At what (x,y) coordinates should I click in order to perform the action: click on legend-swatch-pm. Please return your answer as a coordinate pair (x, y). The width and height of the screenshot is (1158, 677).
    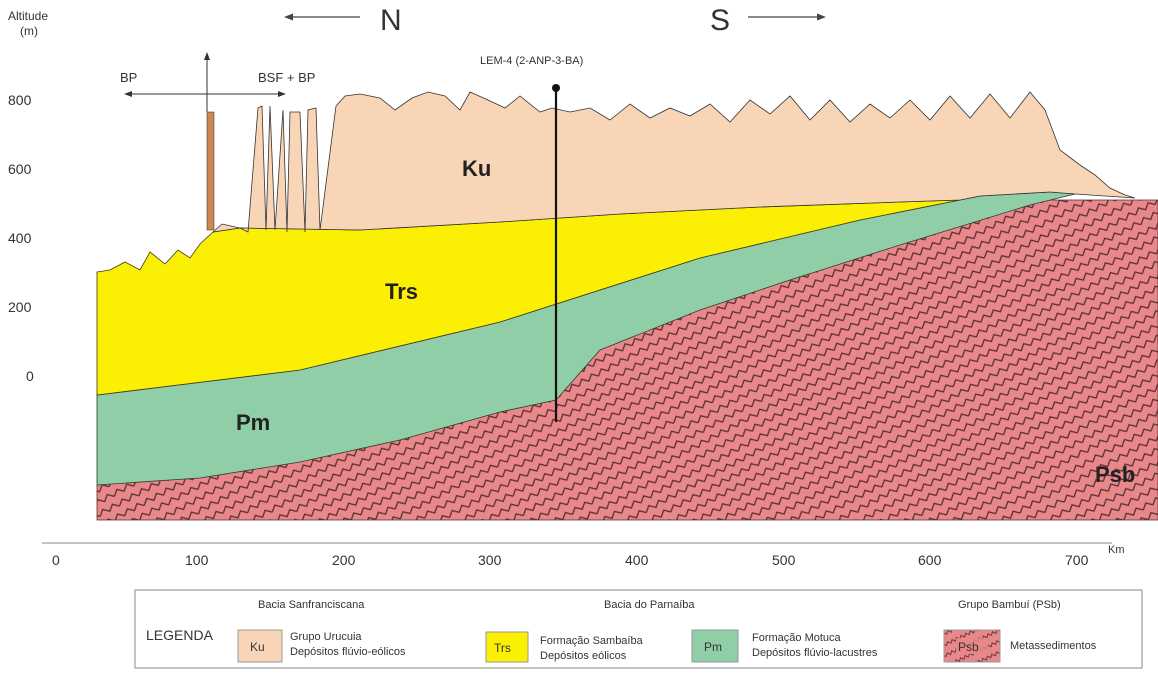
    Looking at the image, I should click on (715, 646).